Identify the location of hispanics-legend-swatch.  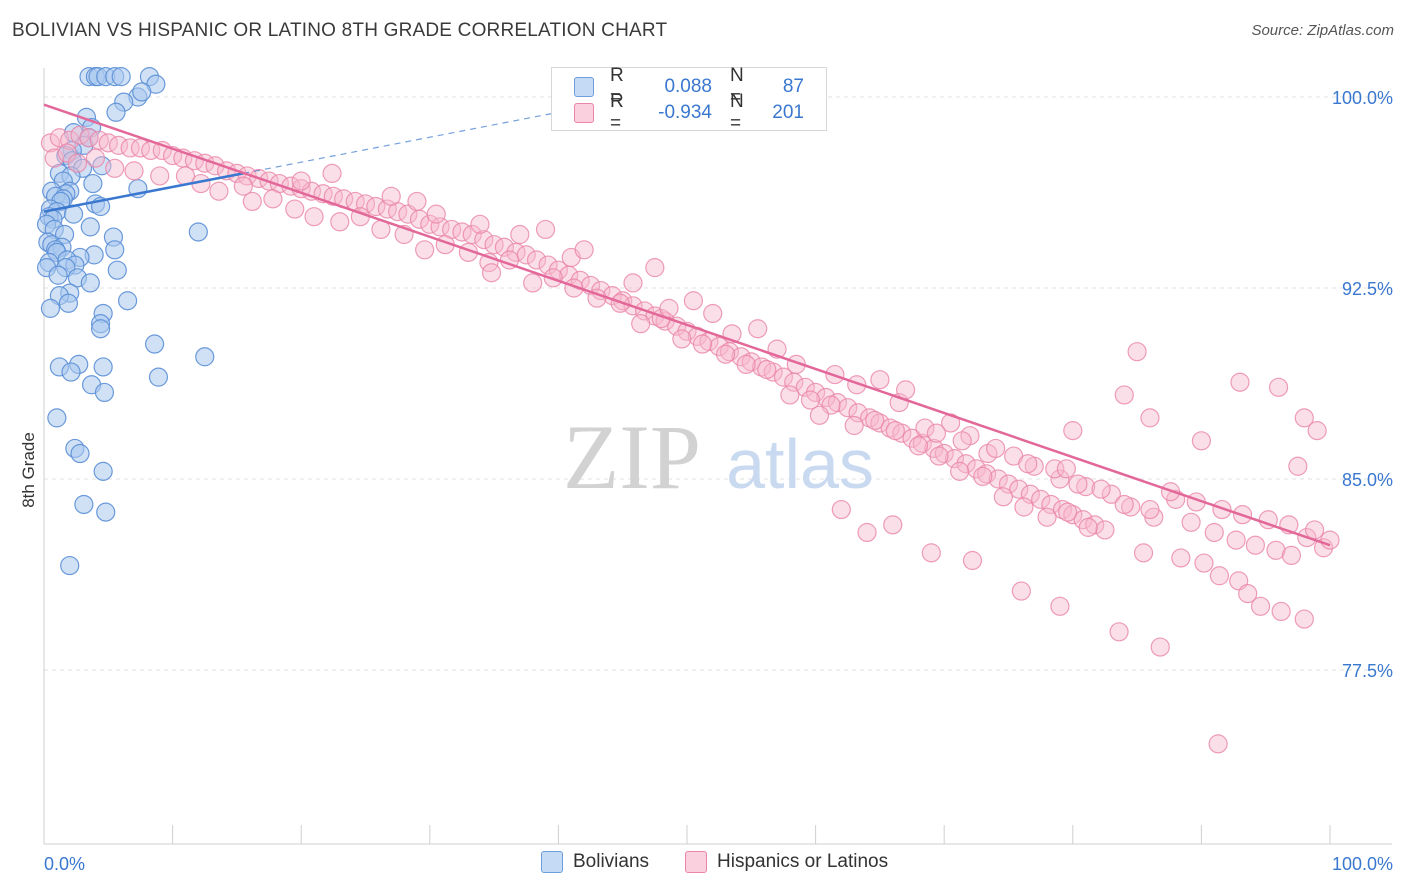
(696, 862).